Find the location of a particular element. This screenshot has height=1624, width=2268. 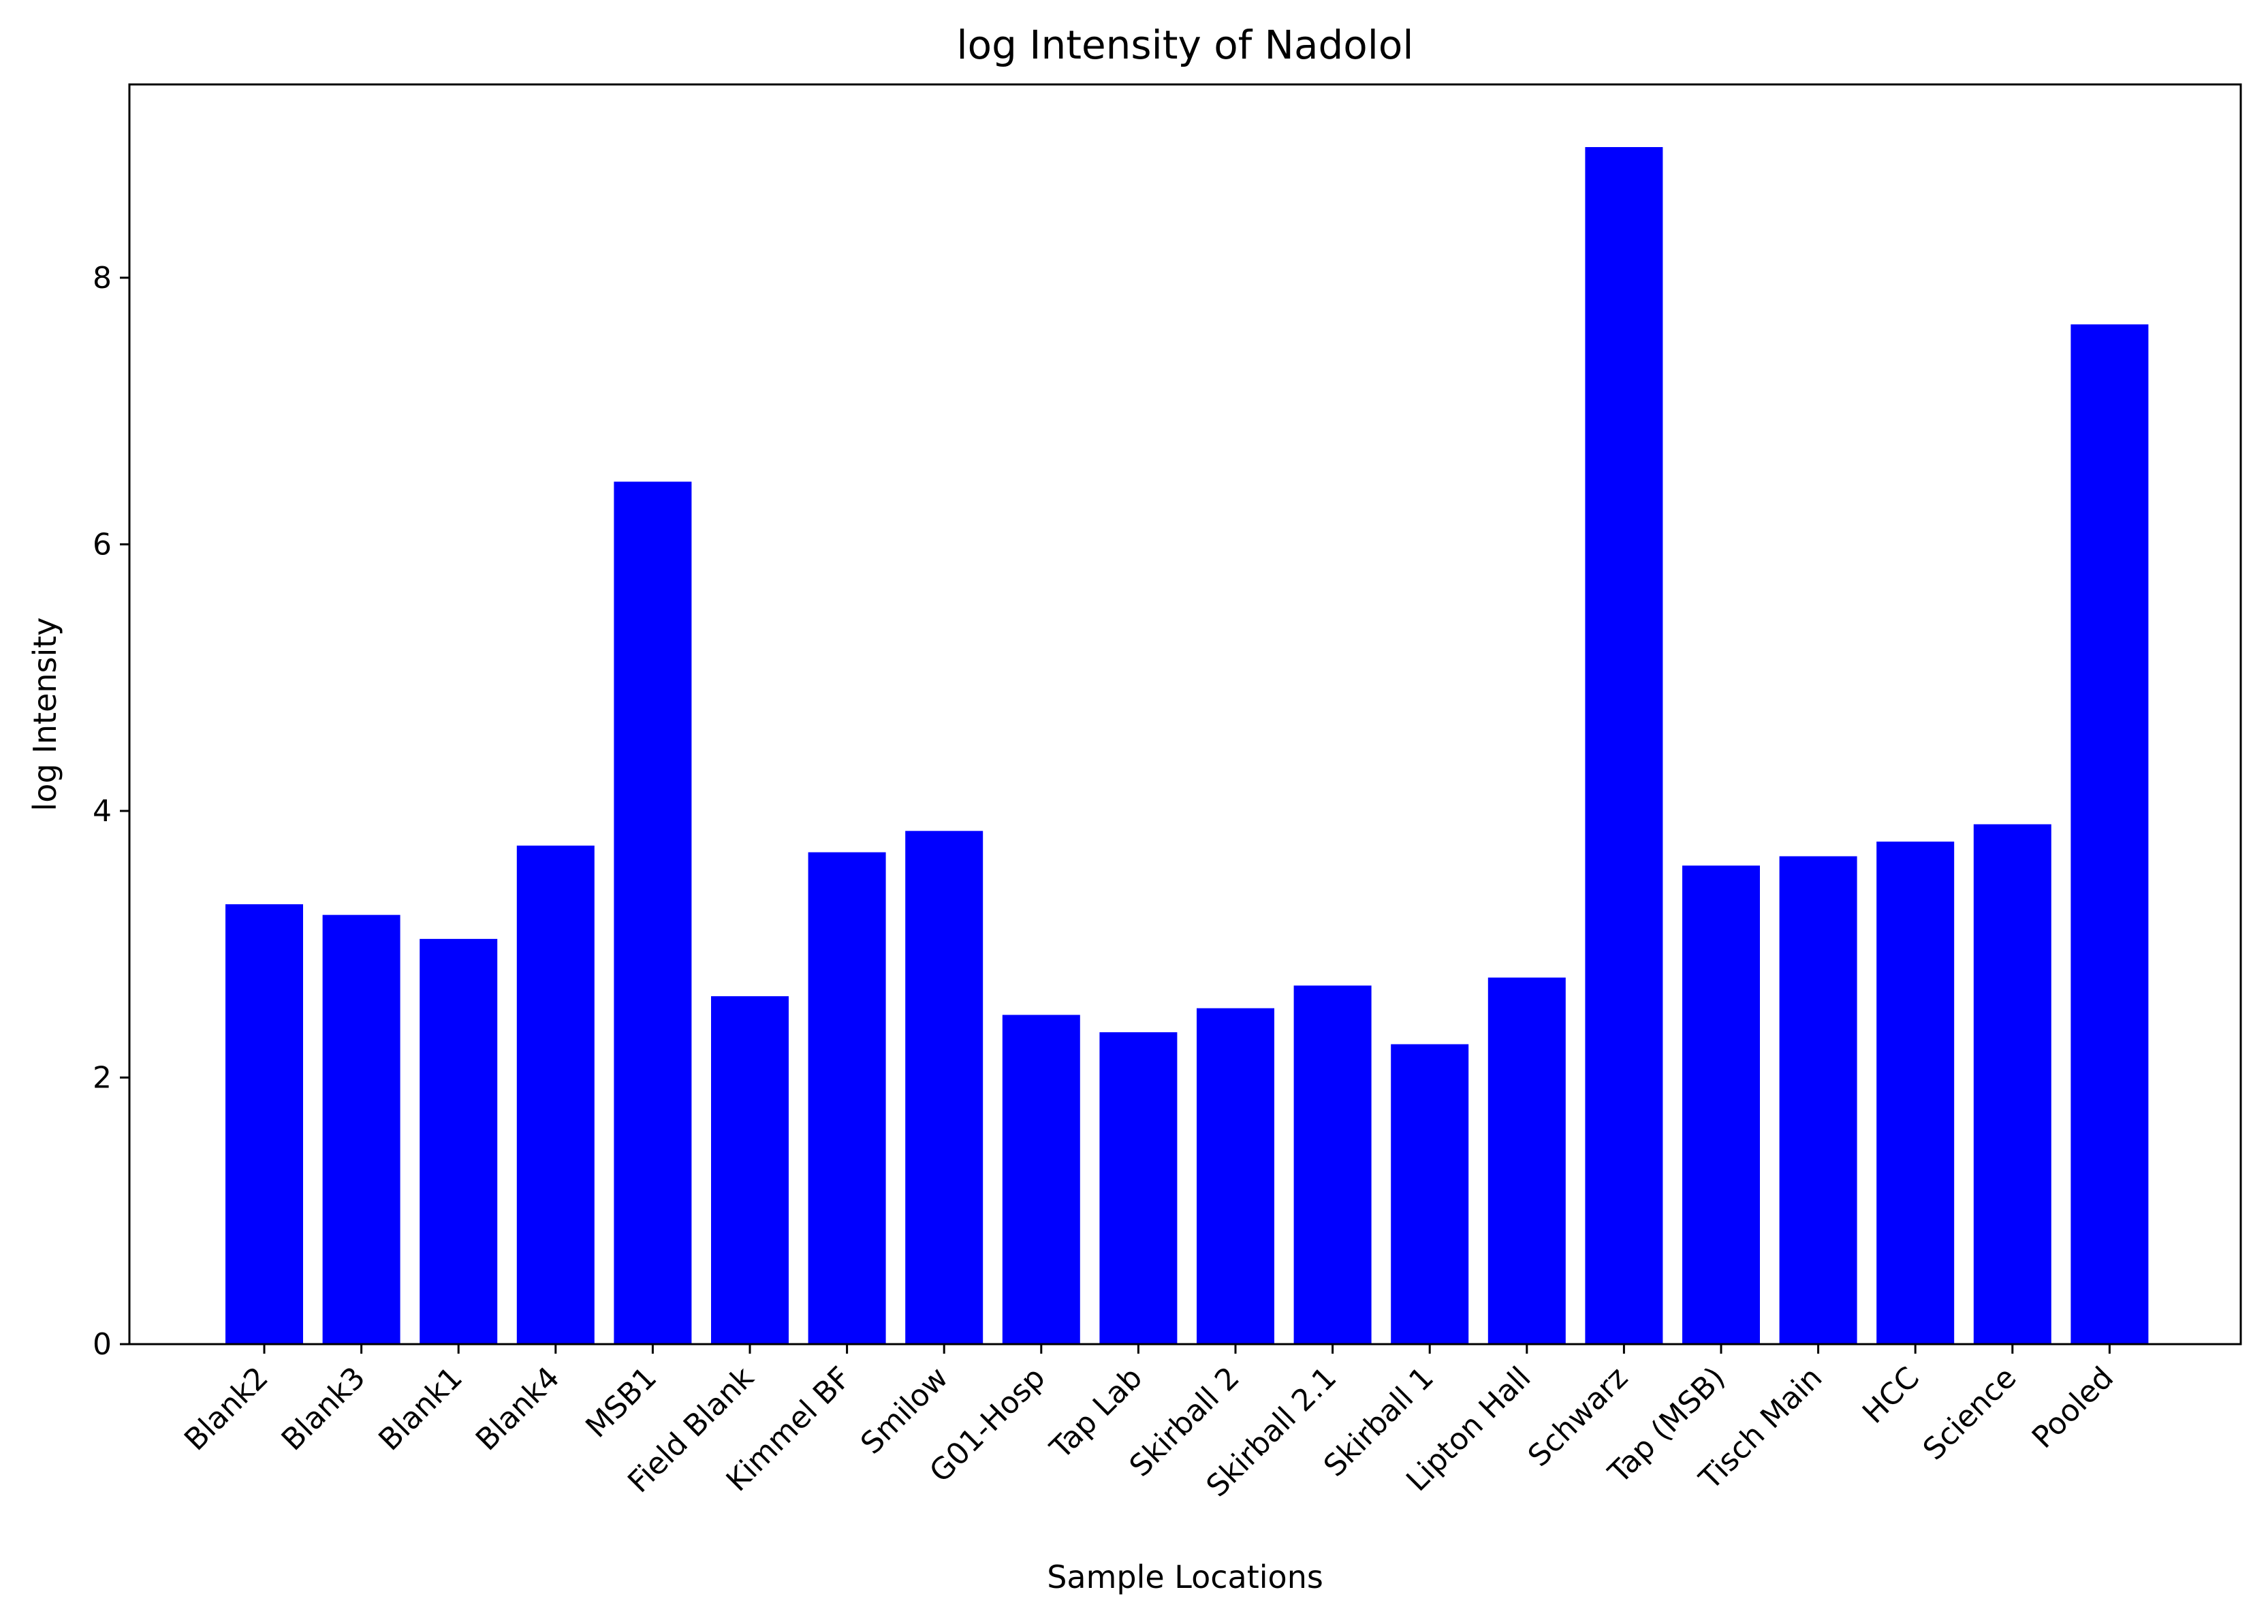

x-tick-label: MSB1 is located at coordinates (621, 1402).